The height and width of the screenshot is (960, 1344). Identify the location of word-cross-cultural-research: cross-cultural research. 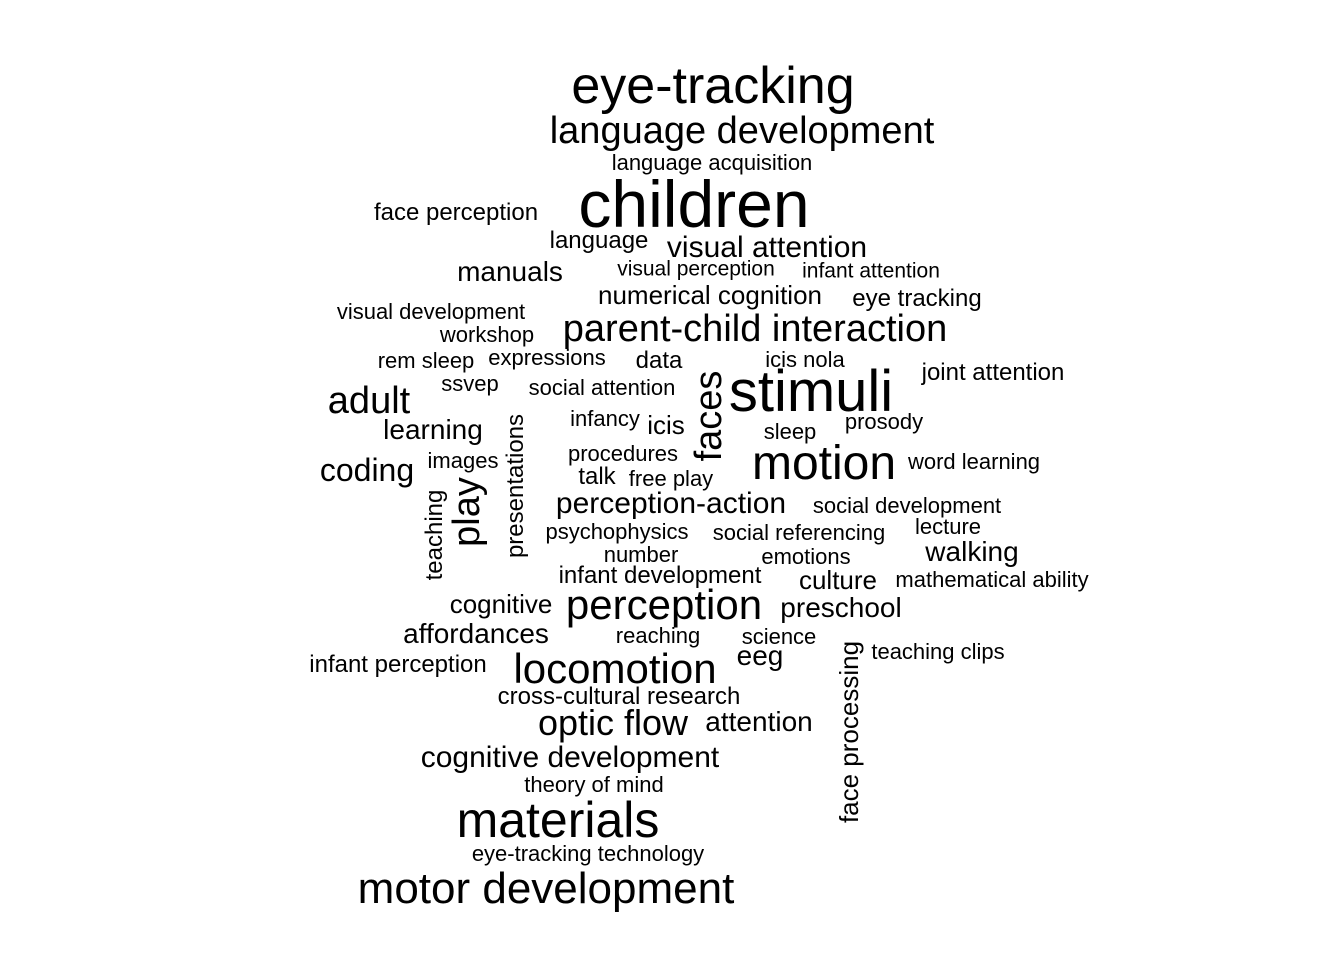
(619, 696).